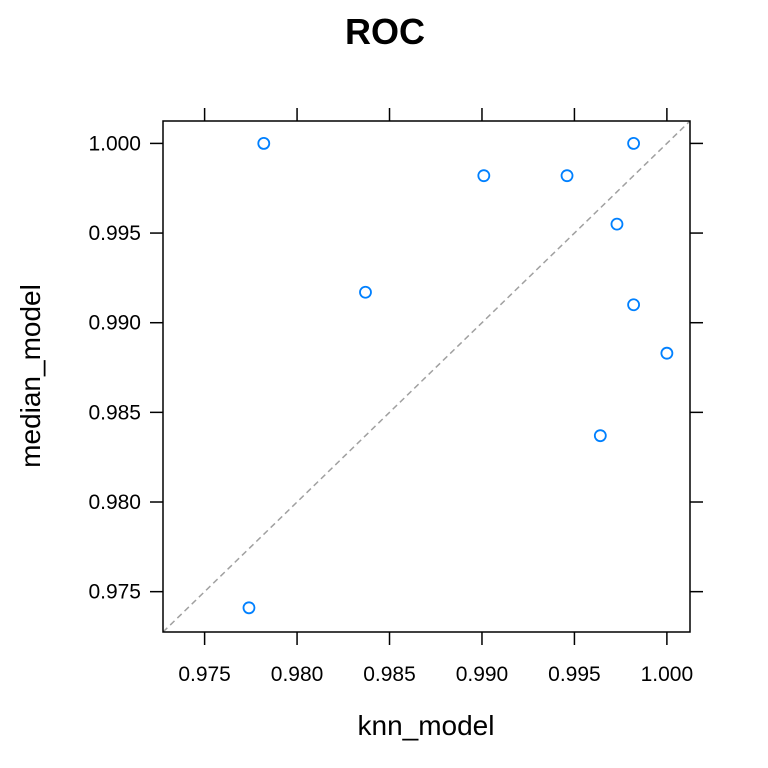 The height and width of the screenshot is (768, 768). Describe the element at coordinates (574, 674) in the screenshot. I see `x-tick-label-5: 0.995` at that location.